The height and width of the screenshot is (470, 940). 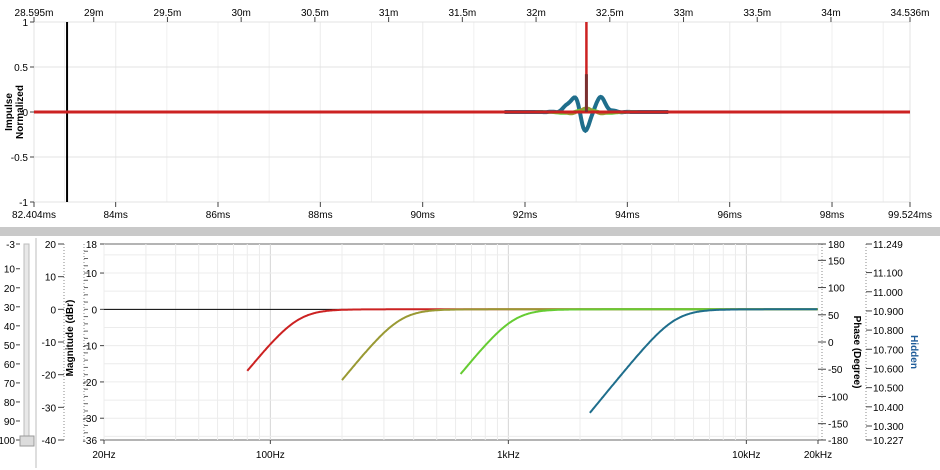 I want to click on impulse-top-tick-label: 34m, so click(x=830, y=13).